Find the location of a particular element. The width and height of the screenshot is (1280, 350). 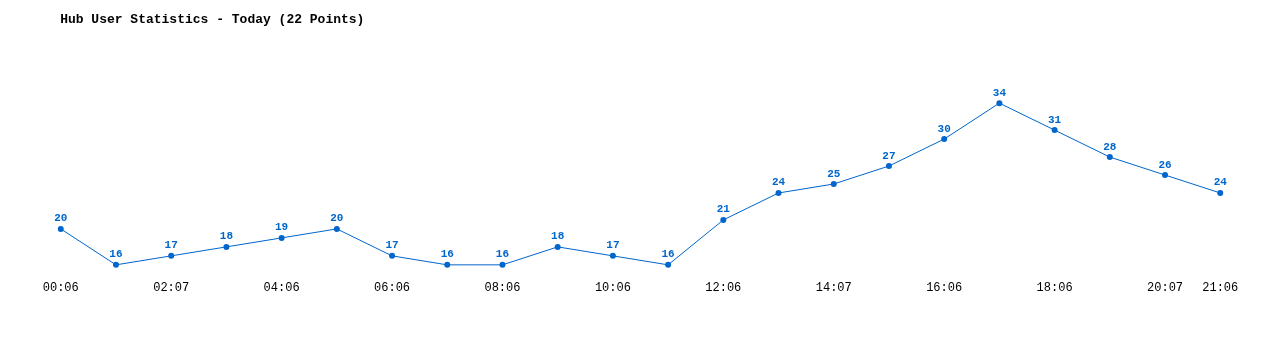

data-label: 26 is located at coordinates (1165, 164).